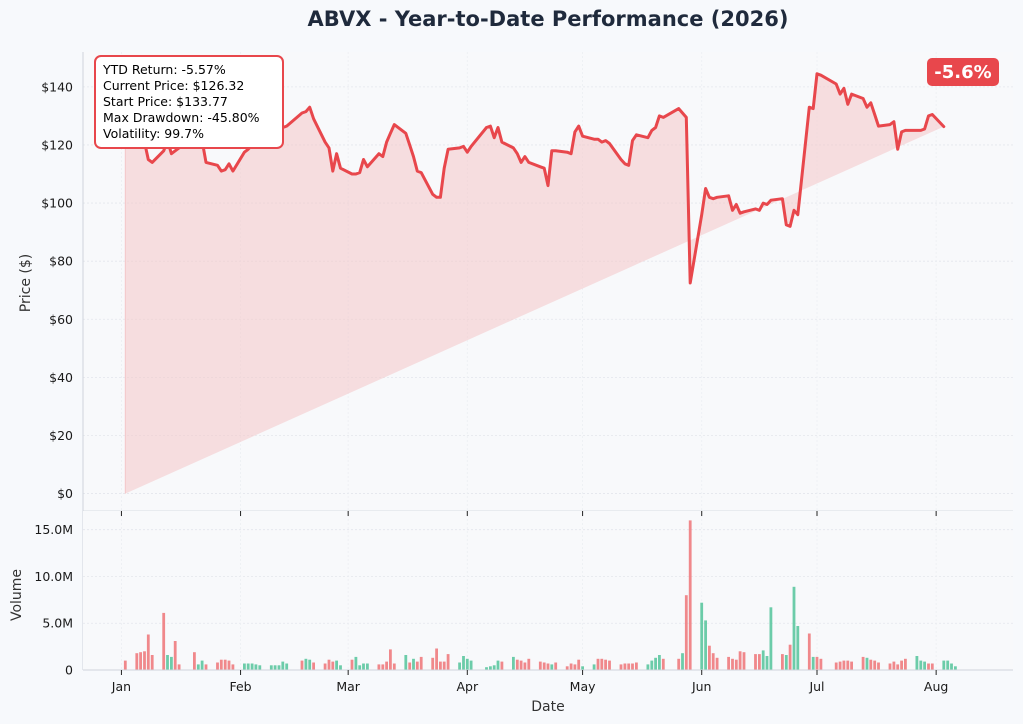 This screenshot has width=1023, height=724. I want to click on price-y-tick-label: $60, so click(61, 319).